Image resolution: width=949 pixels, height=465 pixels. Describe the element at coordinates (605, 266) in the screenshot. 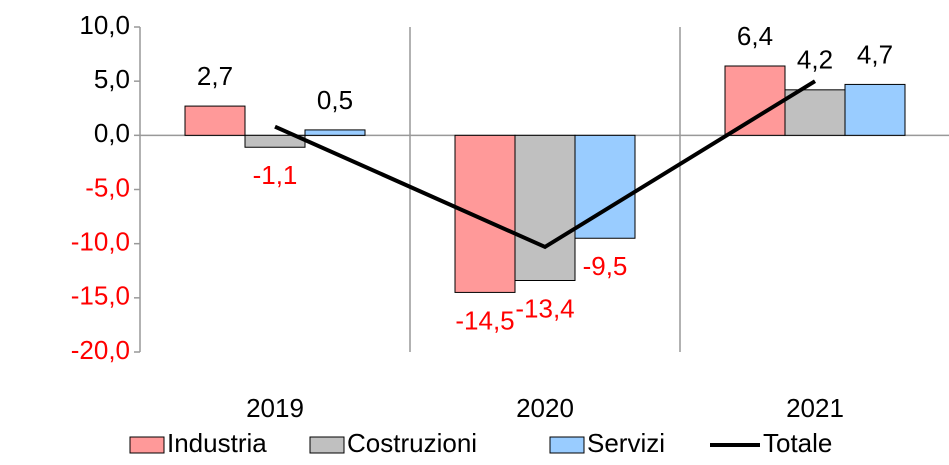

I see `value-label: -9,5` at that location.